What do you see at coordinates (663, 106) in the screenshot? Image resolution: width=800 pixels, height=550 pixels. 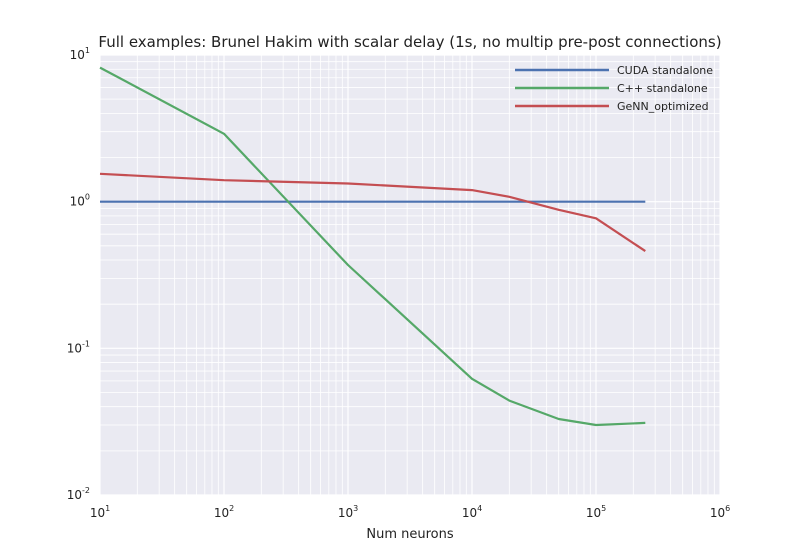 I see `legend-label-2: GeNN_optimized` at bounding box center [663, 106].